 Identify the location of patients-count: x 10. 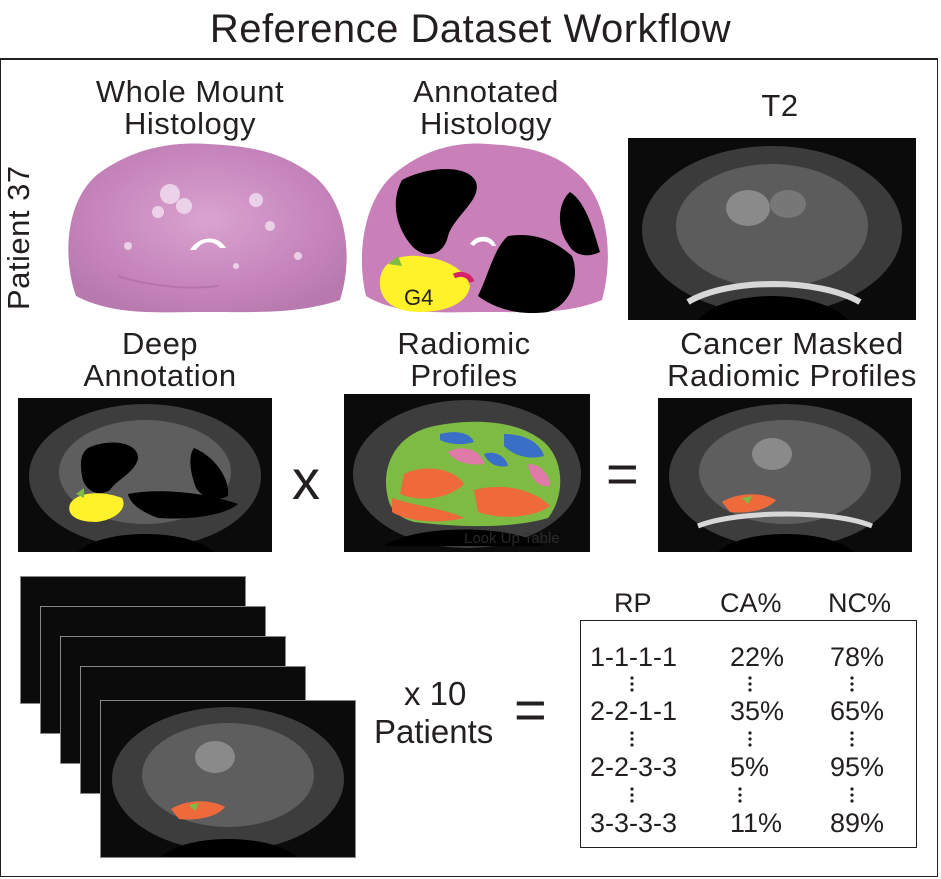
(435, 693).